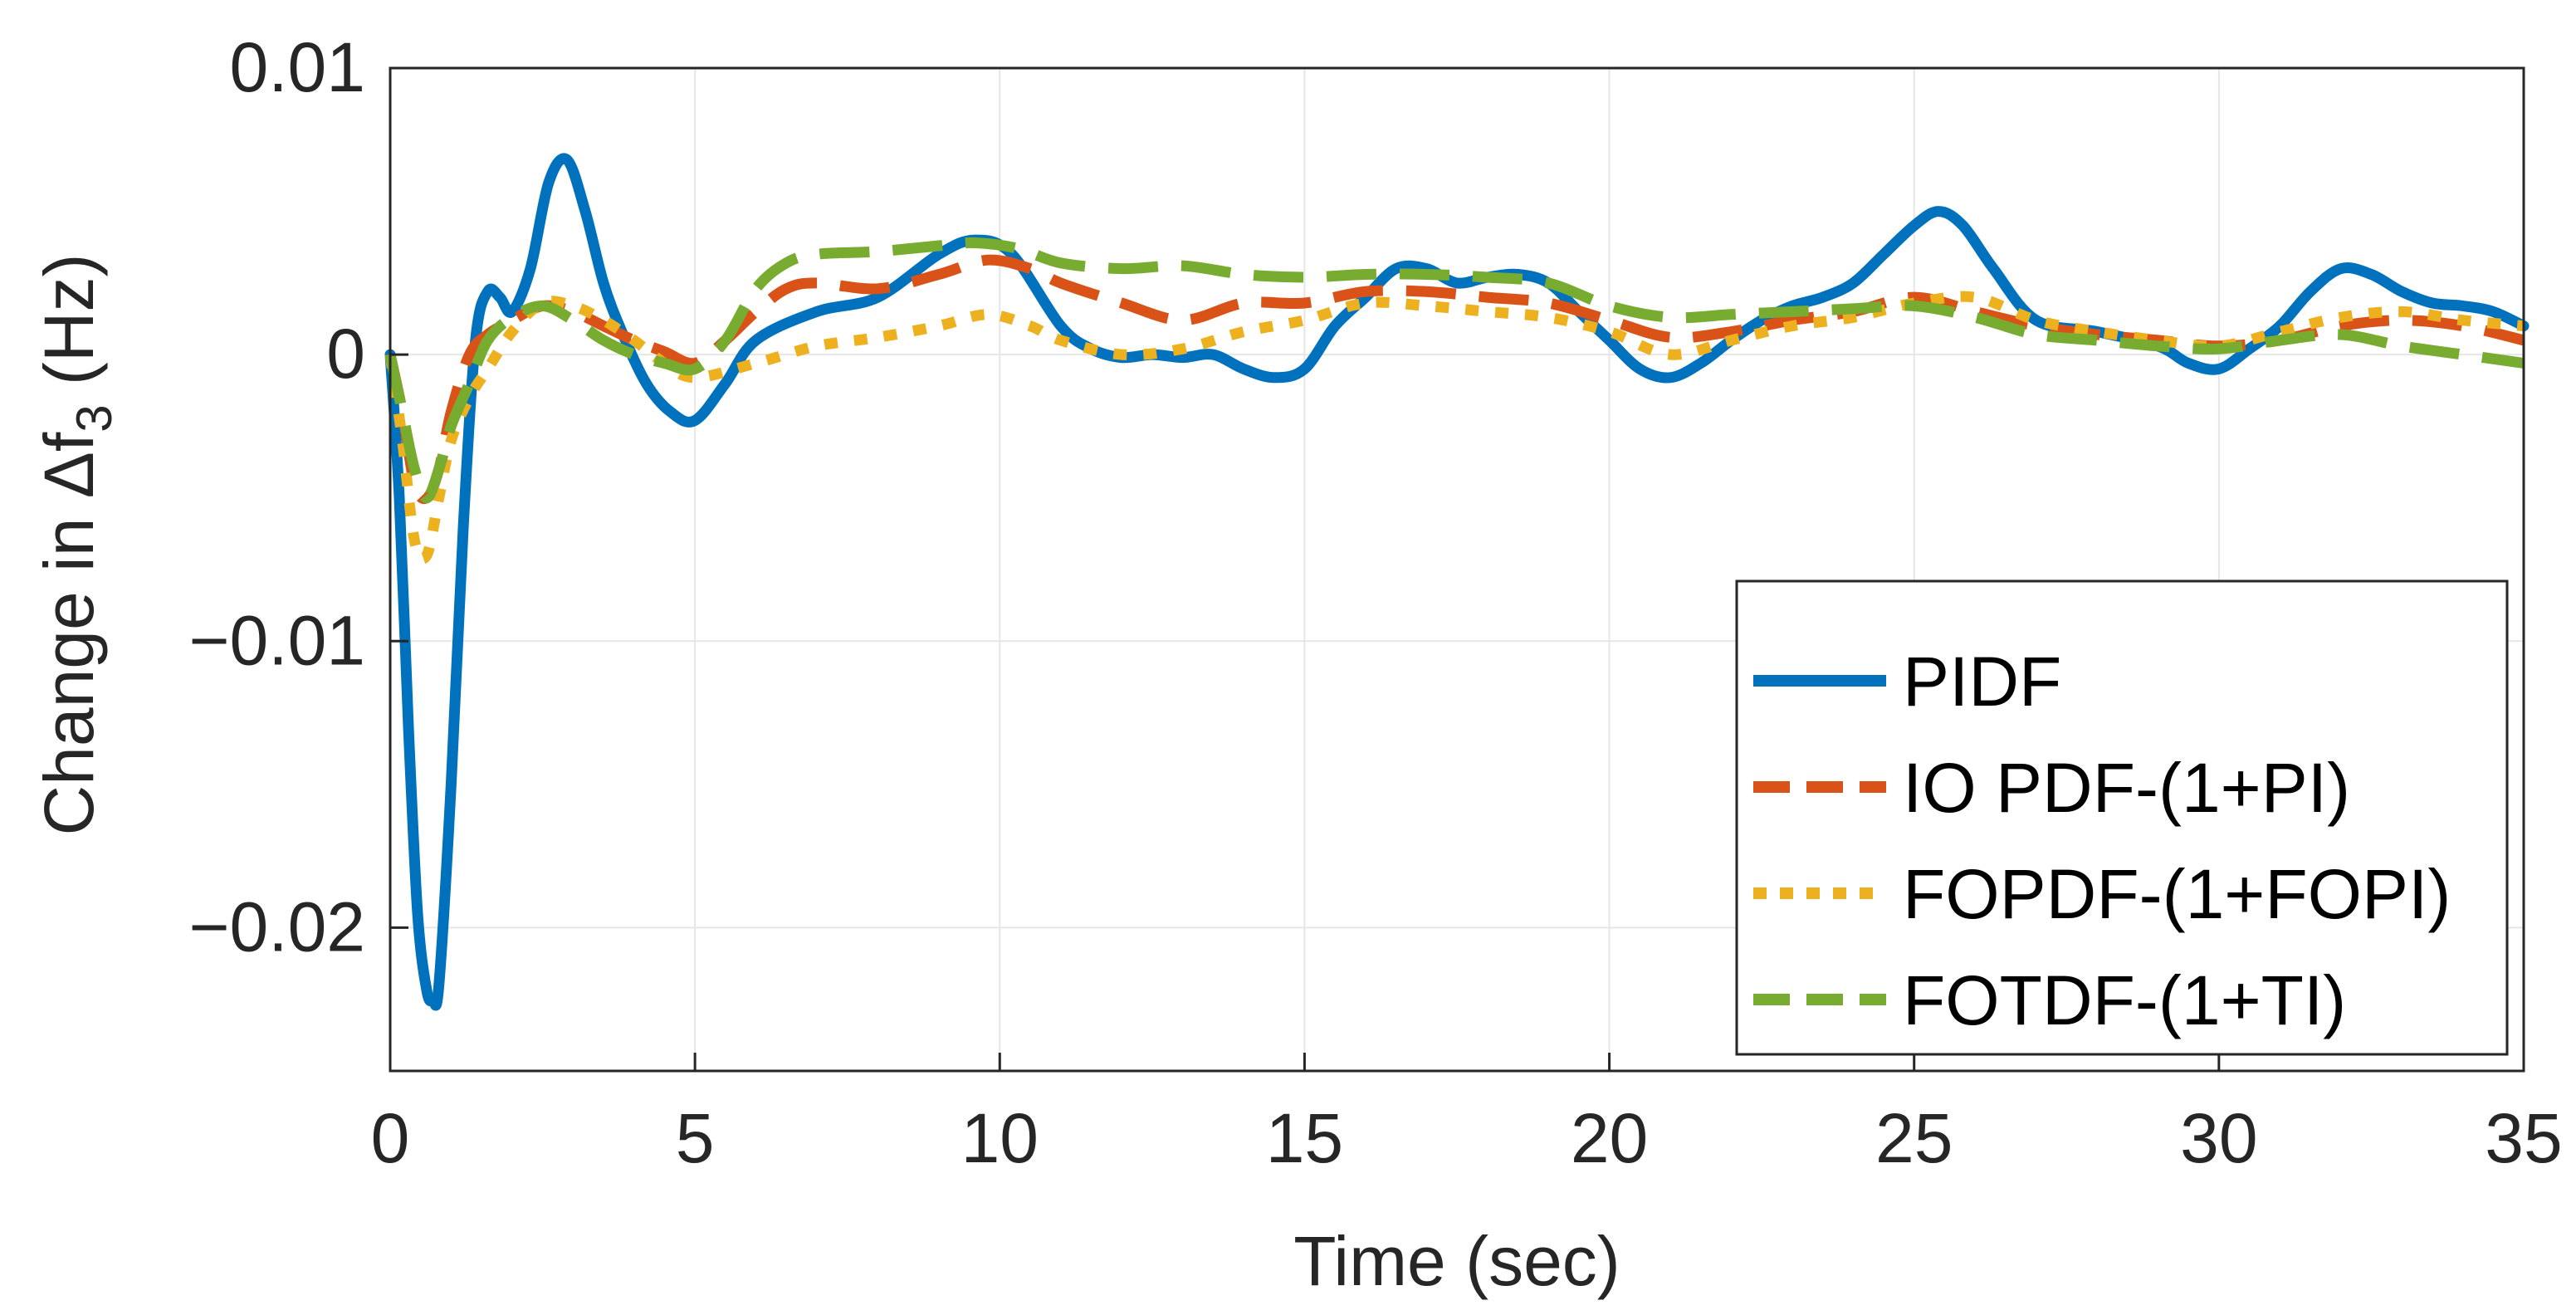 This screenshot has height=1315, width=2576. What do you see at coordinates (1982, 682) in the screenshot?
I see `legend-label-0: PIDF` at bounding box center [1982, 682].